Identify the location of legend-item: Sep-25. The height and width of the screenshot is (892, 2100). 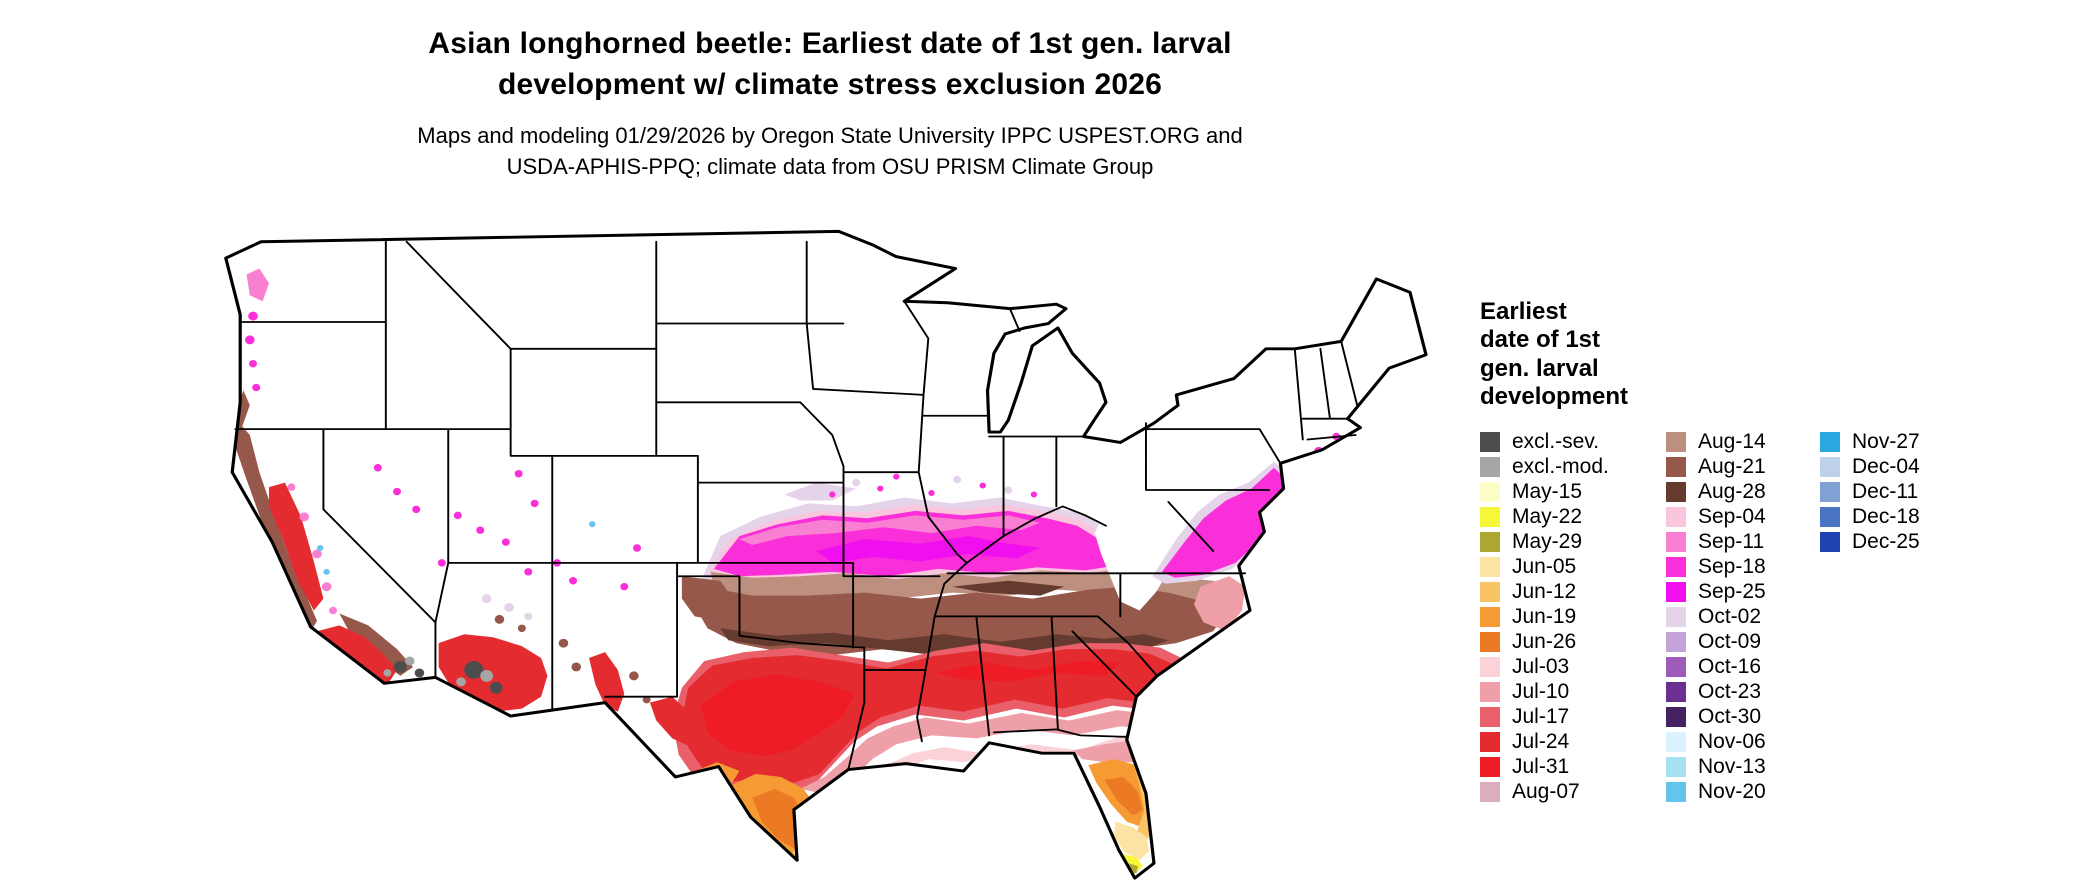
(1743, 591).